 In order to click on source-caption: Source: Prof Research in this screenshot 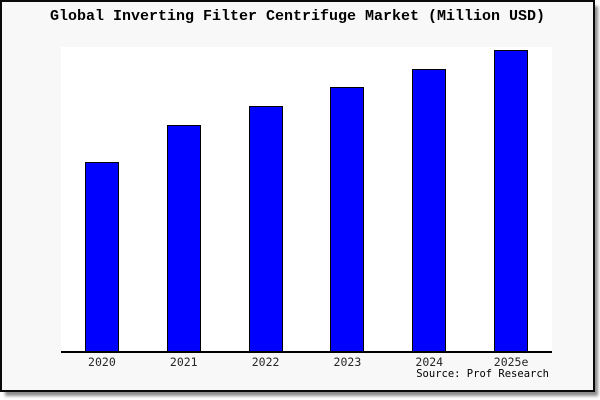, I will do `click(482, 374)`.